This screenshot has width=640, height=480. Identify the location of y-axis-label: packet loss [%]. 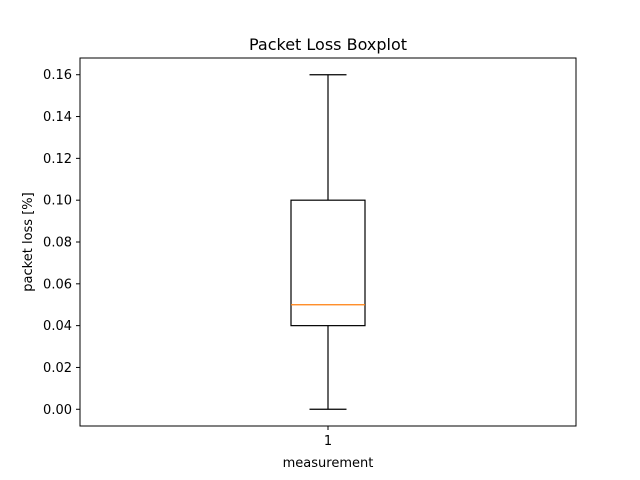
(28, 241).